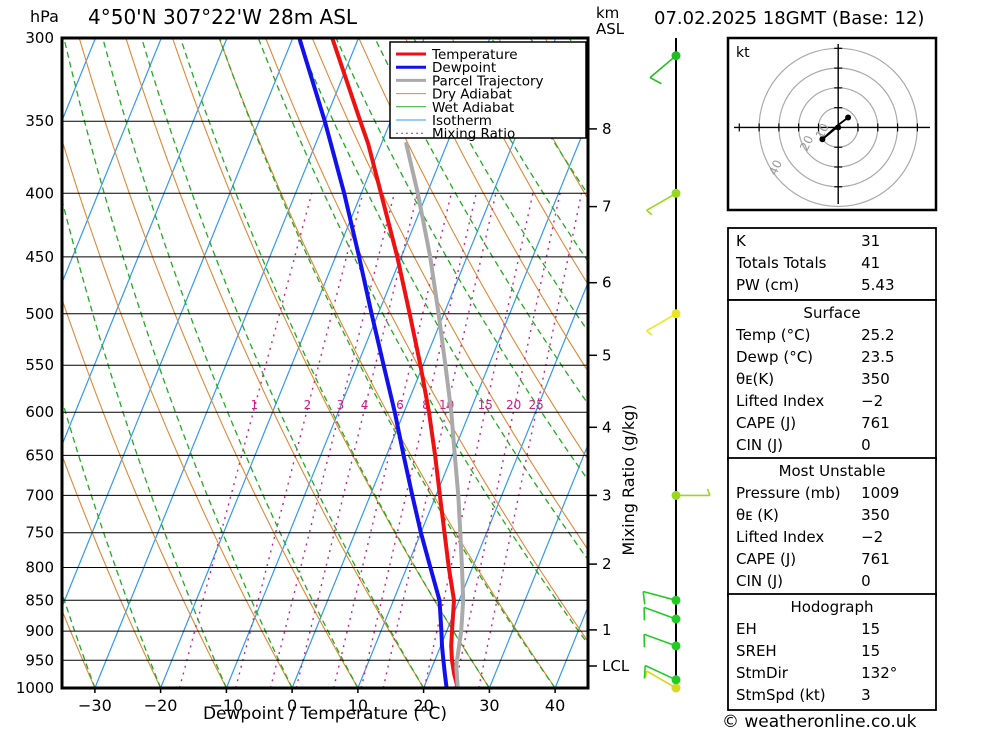  What do you see at coordinates (39, 314) in the screenshot?
I see `pressure-tick-label: 500` at bounding box center [39, 314].